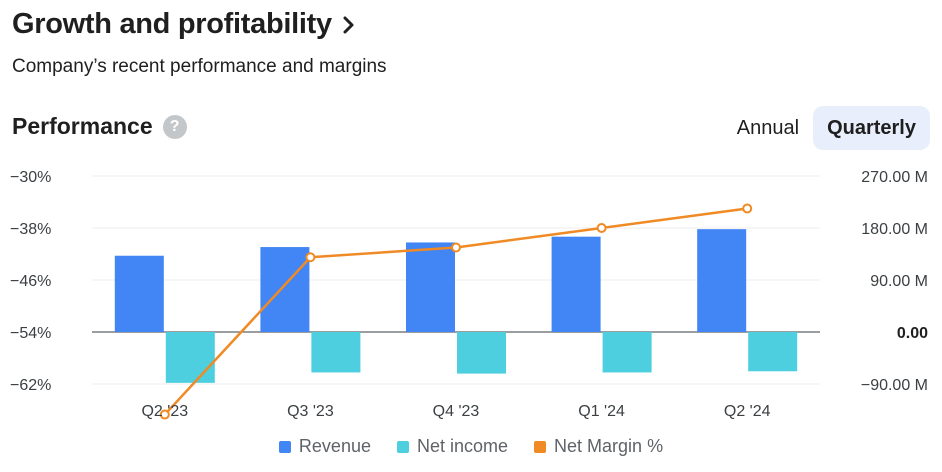  What do you see at coordinates (894, 177) in the screenshot?
I see `right-tick-label: 270.00 M` at bounding box center [894, 177].